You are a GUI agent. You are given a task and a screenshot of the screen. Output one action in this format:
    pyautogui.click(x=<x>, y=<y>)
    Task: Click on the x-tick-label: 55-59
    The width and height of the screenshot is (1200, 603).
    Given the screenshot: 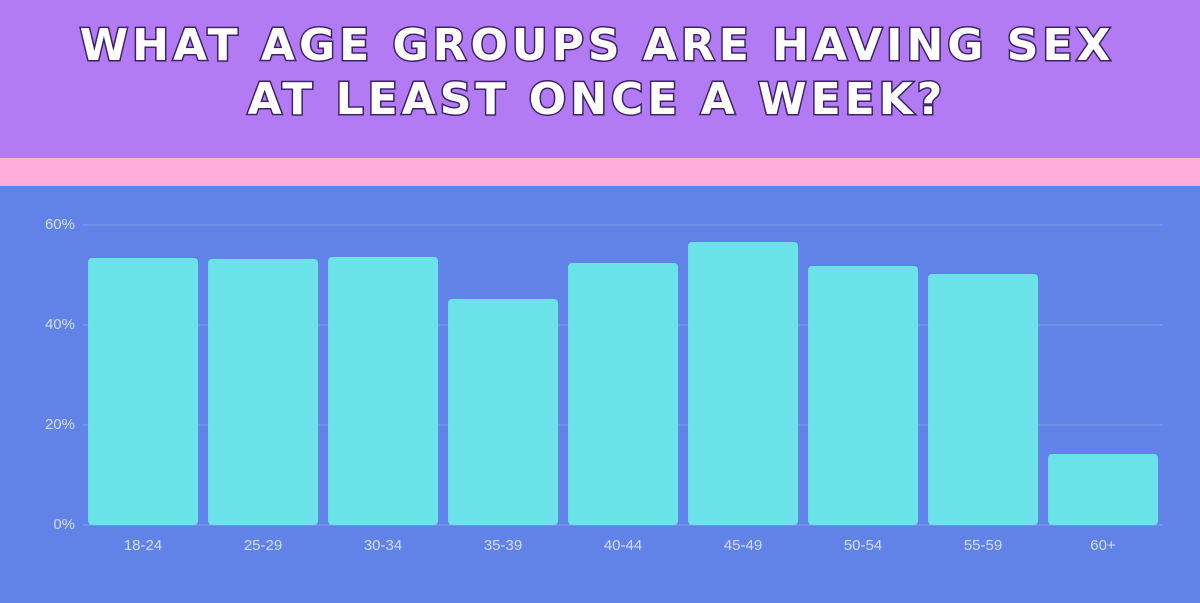 What is the action you would take?
    pyautogui.click(x=983, y=545)
    